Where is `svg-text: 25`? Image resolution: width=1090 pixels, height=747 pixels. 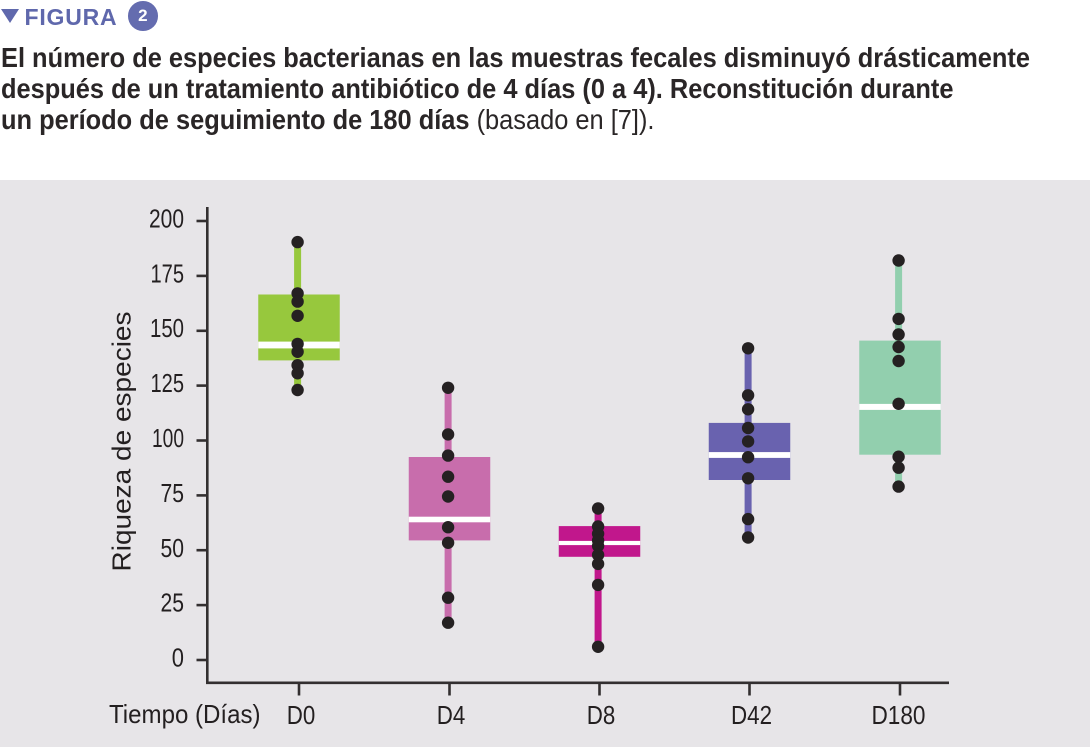 svg-text: 25 is located at coordinates (173, 604).